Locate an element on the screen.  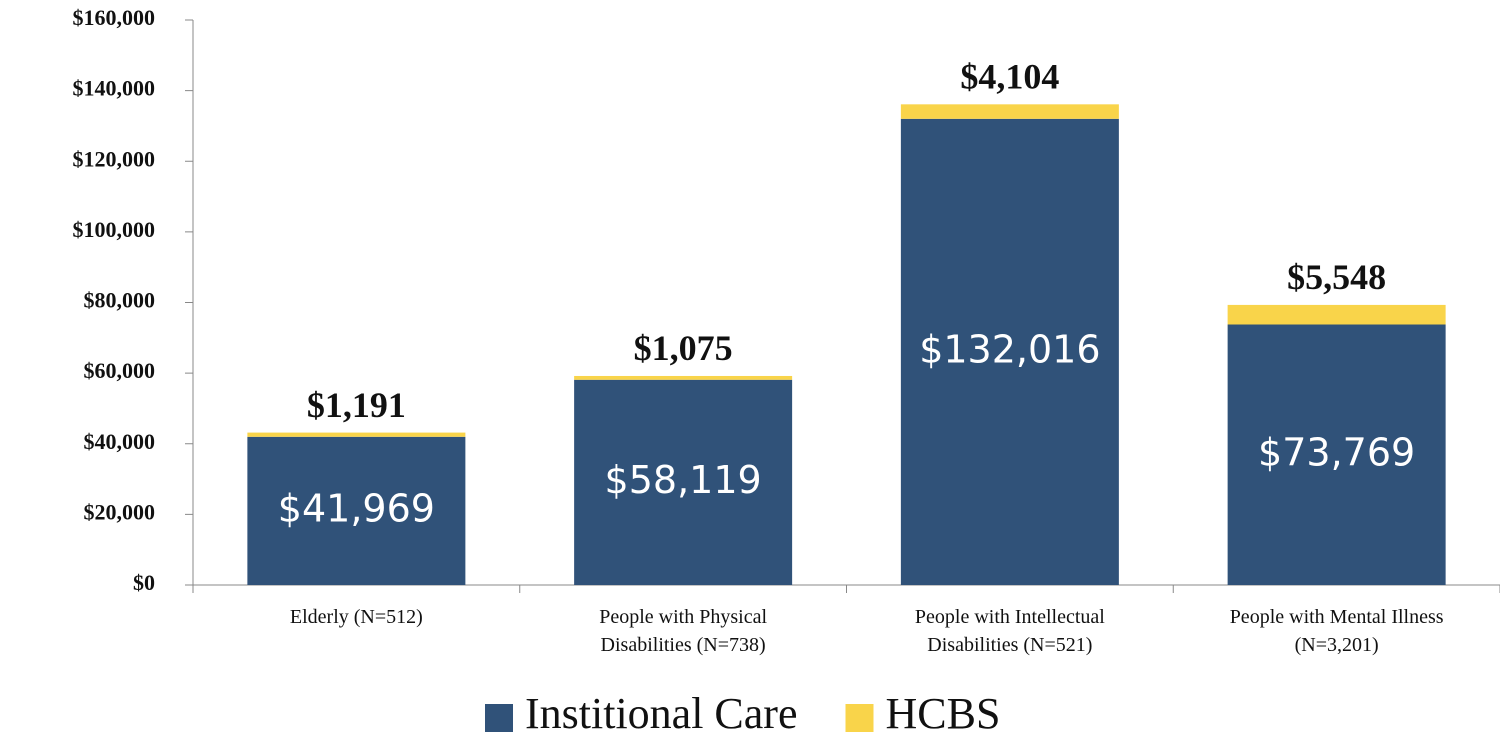
data-label: $1,191 is located at coordinates (356, 405).